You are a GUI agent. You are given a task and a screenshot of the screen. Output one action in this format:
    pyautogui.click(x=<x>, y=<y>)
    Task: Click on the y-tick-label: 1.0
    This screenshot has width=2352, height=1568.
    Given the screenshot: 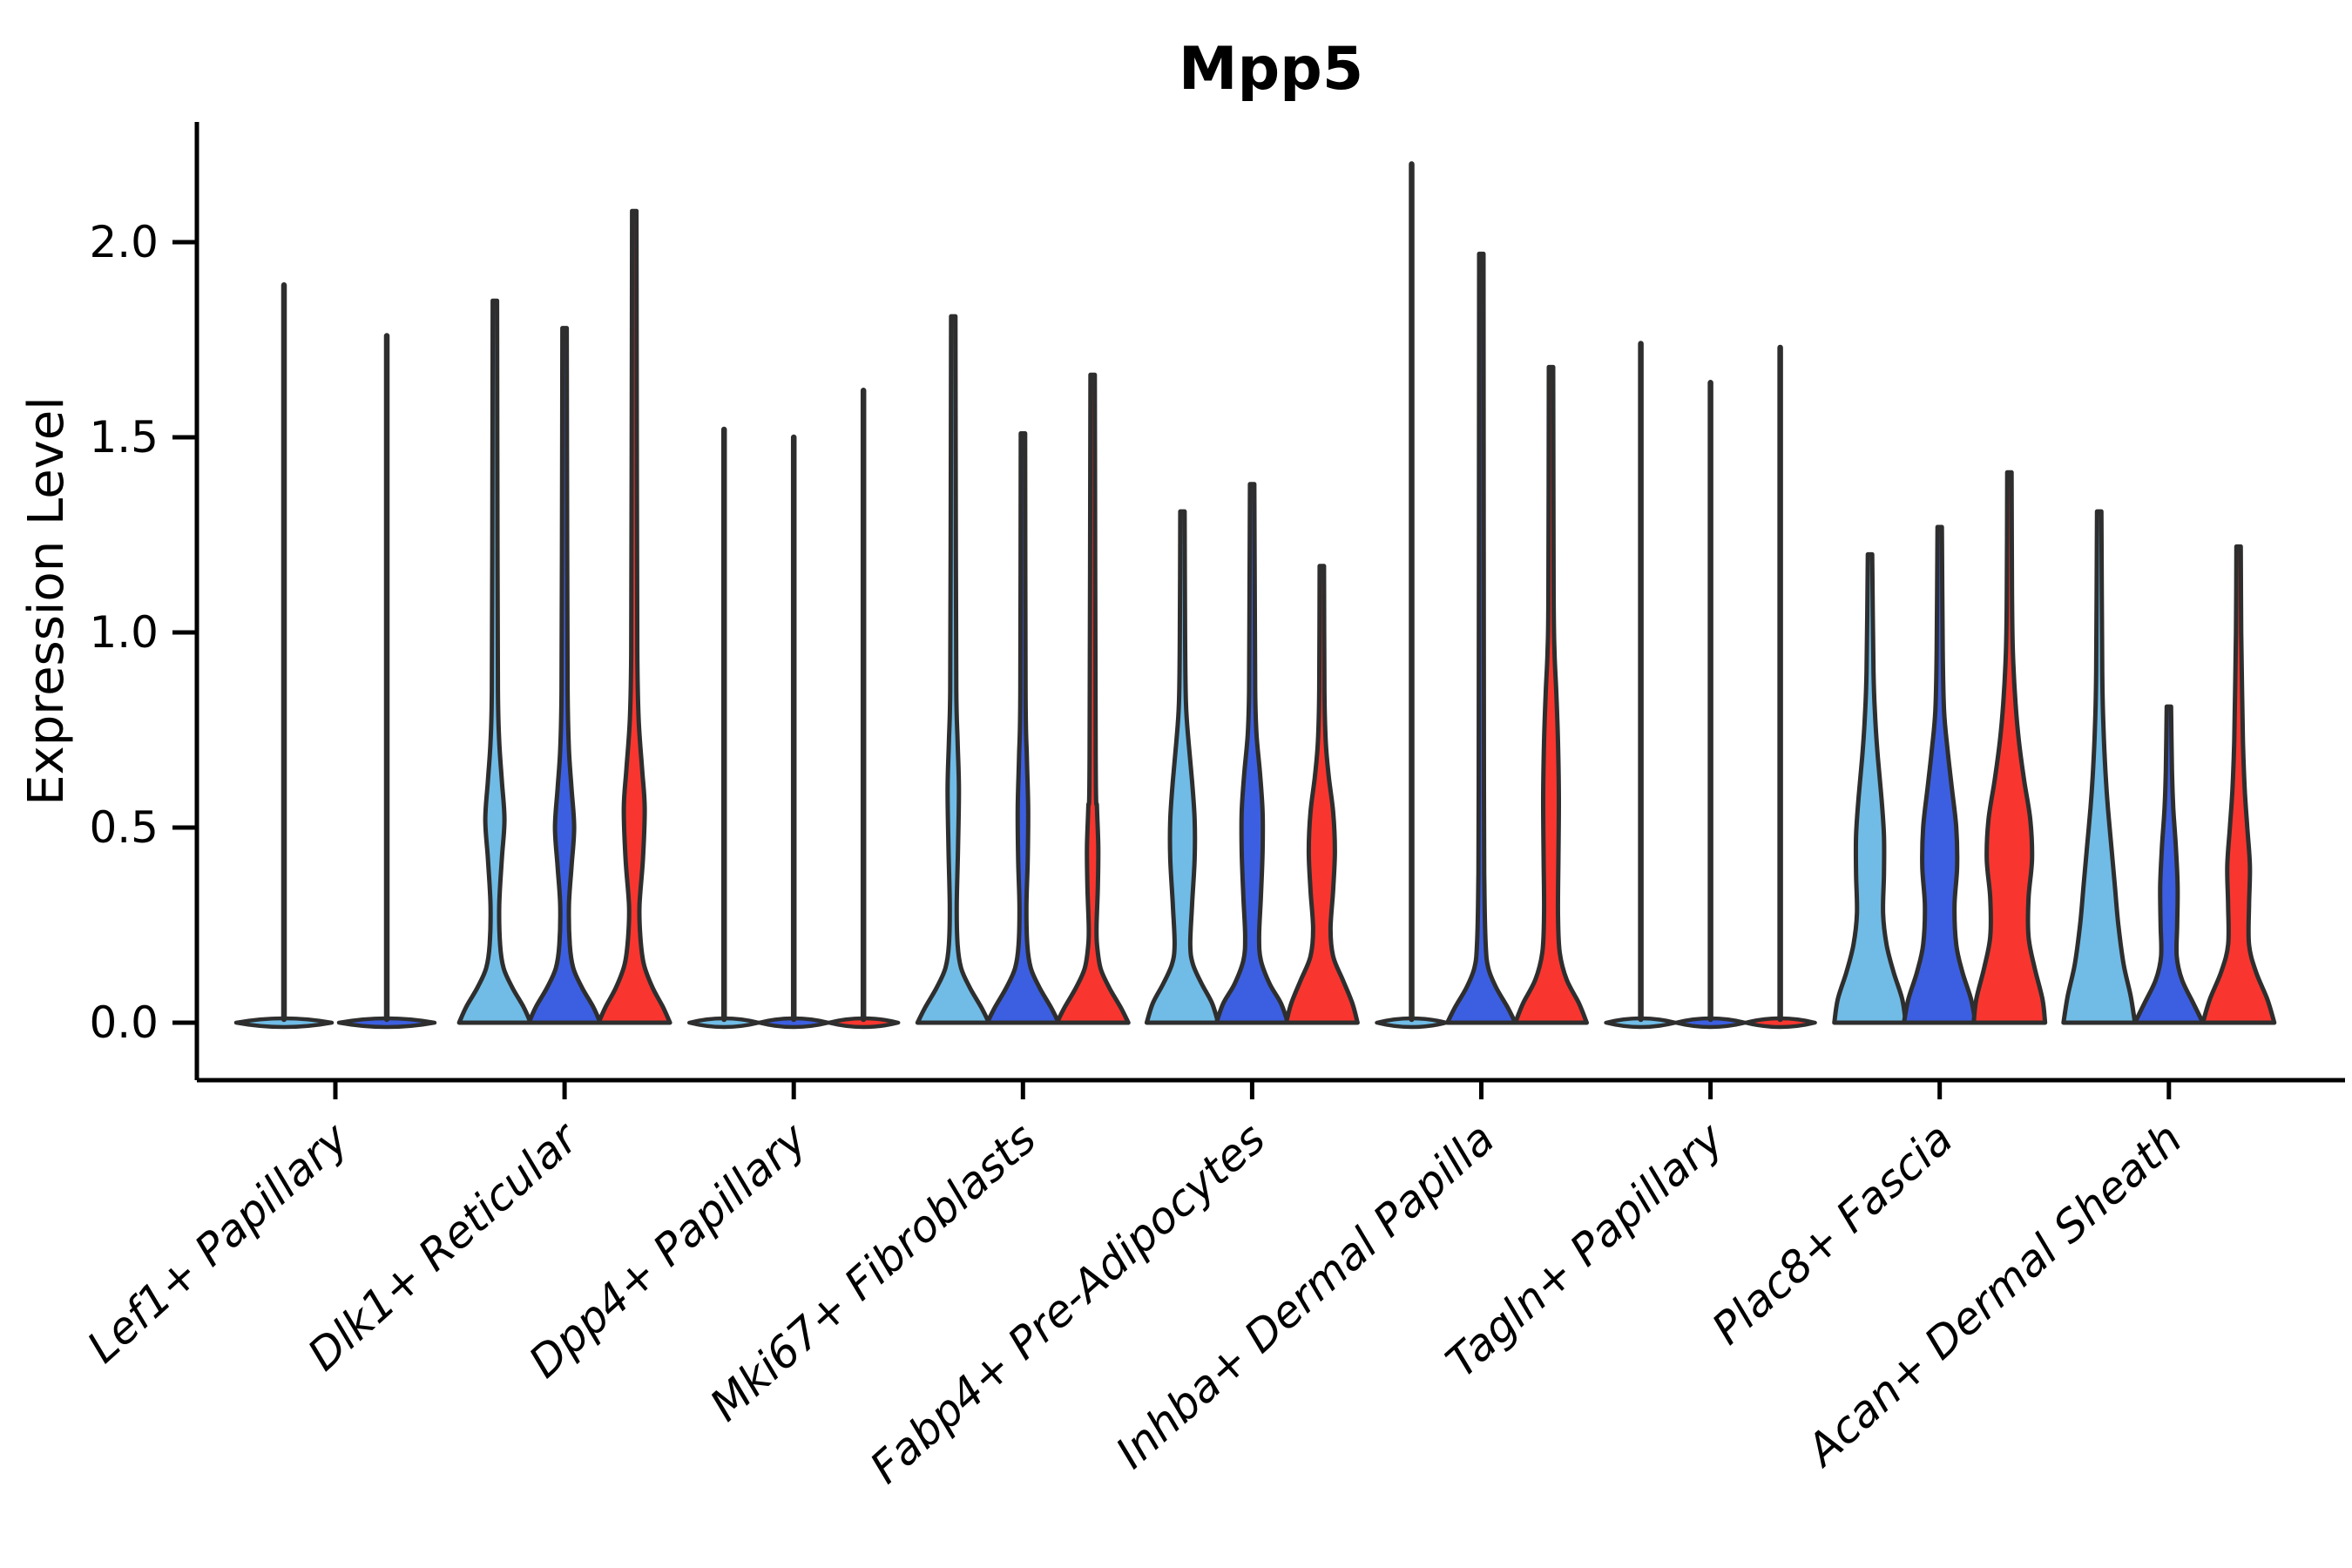 What is the action you would take?
    pyautogui.click(x=124, y=633)
    